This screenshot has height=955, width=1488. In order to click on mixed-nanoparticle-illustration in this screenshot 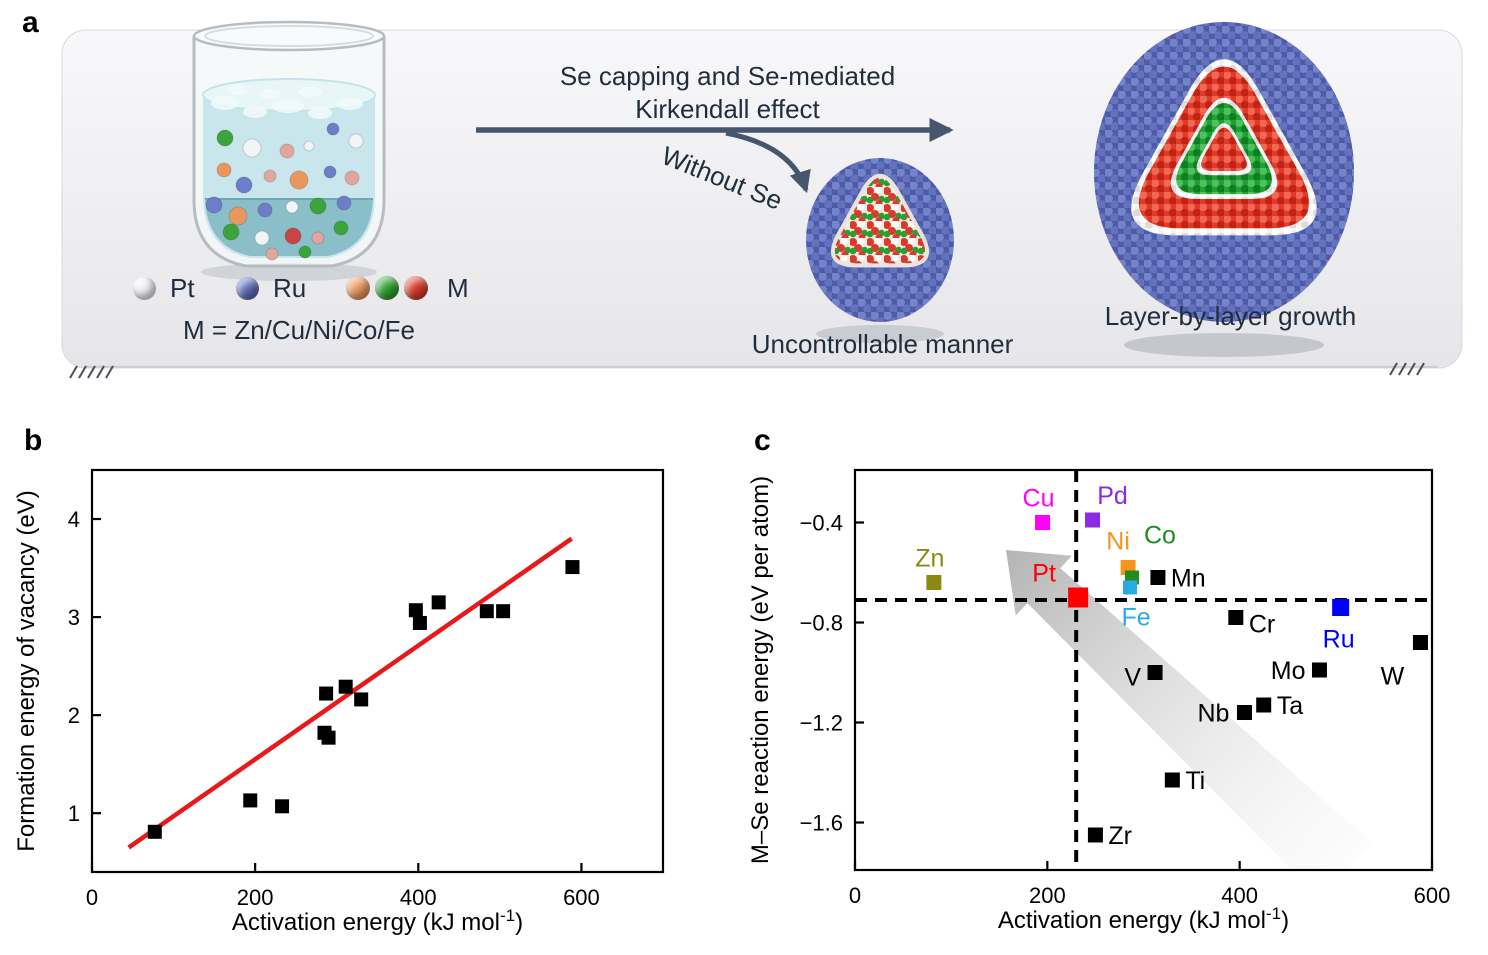, I will do `click(880, 250)`.